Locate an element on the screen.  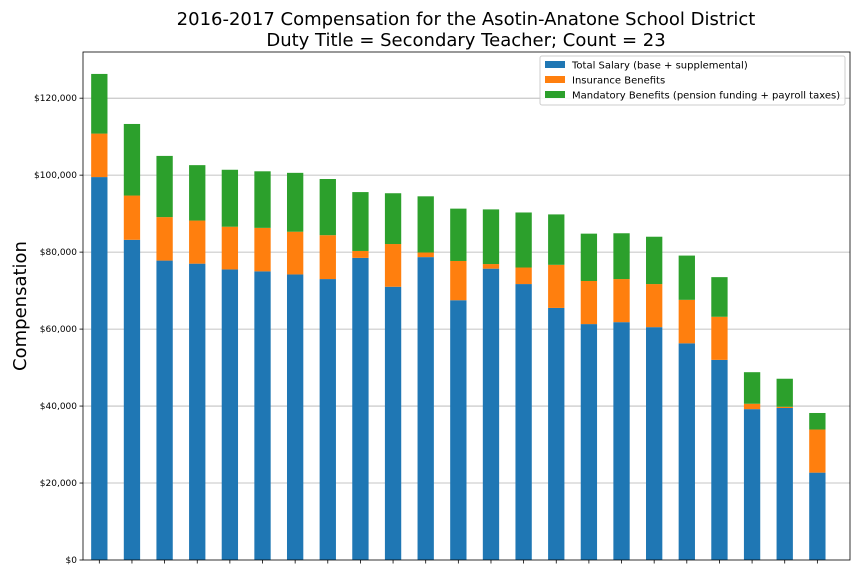
legend-frame is located at coordinates (692, 80).